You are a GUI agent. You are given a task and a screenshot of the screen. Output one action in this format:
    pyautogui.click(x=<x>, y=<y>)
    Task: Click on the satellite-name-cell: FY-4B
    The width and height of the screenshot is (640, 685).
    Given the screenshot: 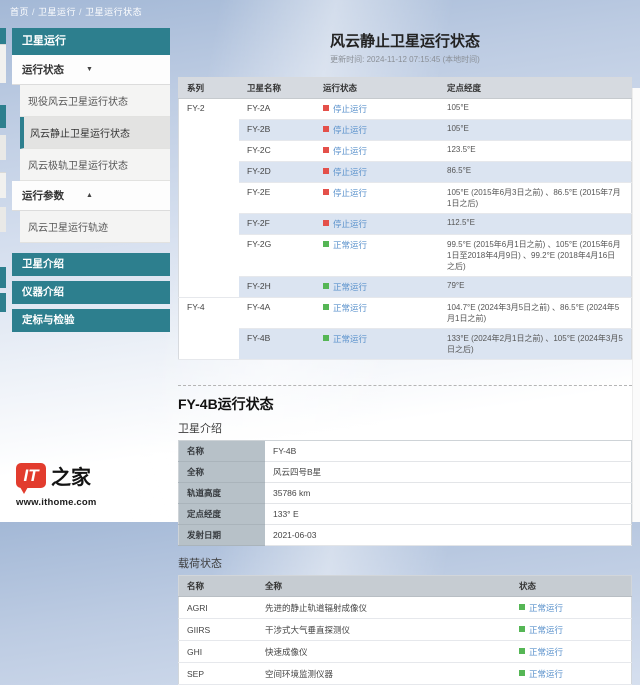 What is the action you would take?
    pyautogui.click(x=277, y=344)
    